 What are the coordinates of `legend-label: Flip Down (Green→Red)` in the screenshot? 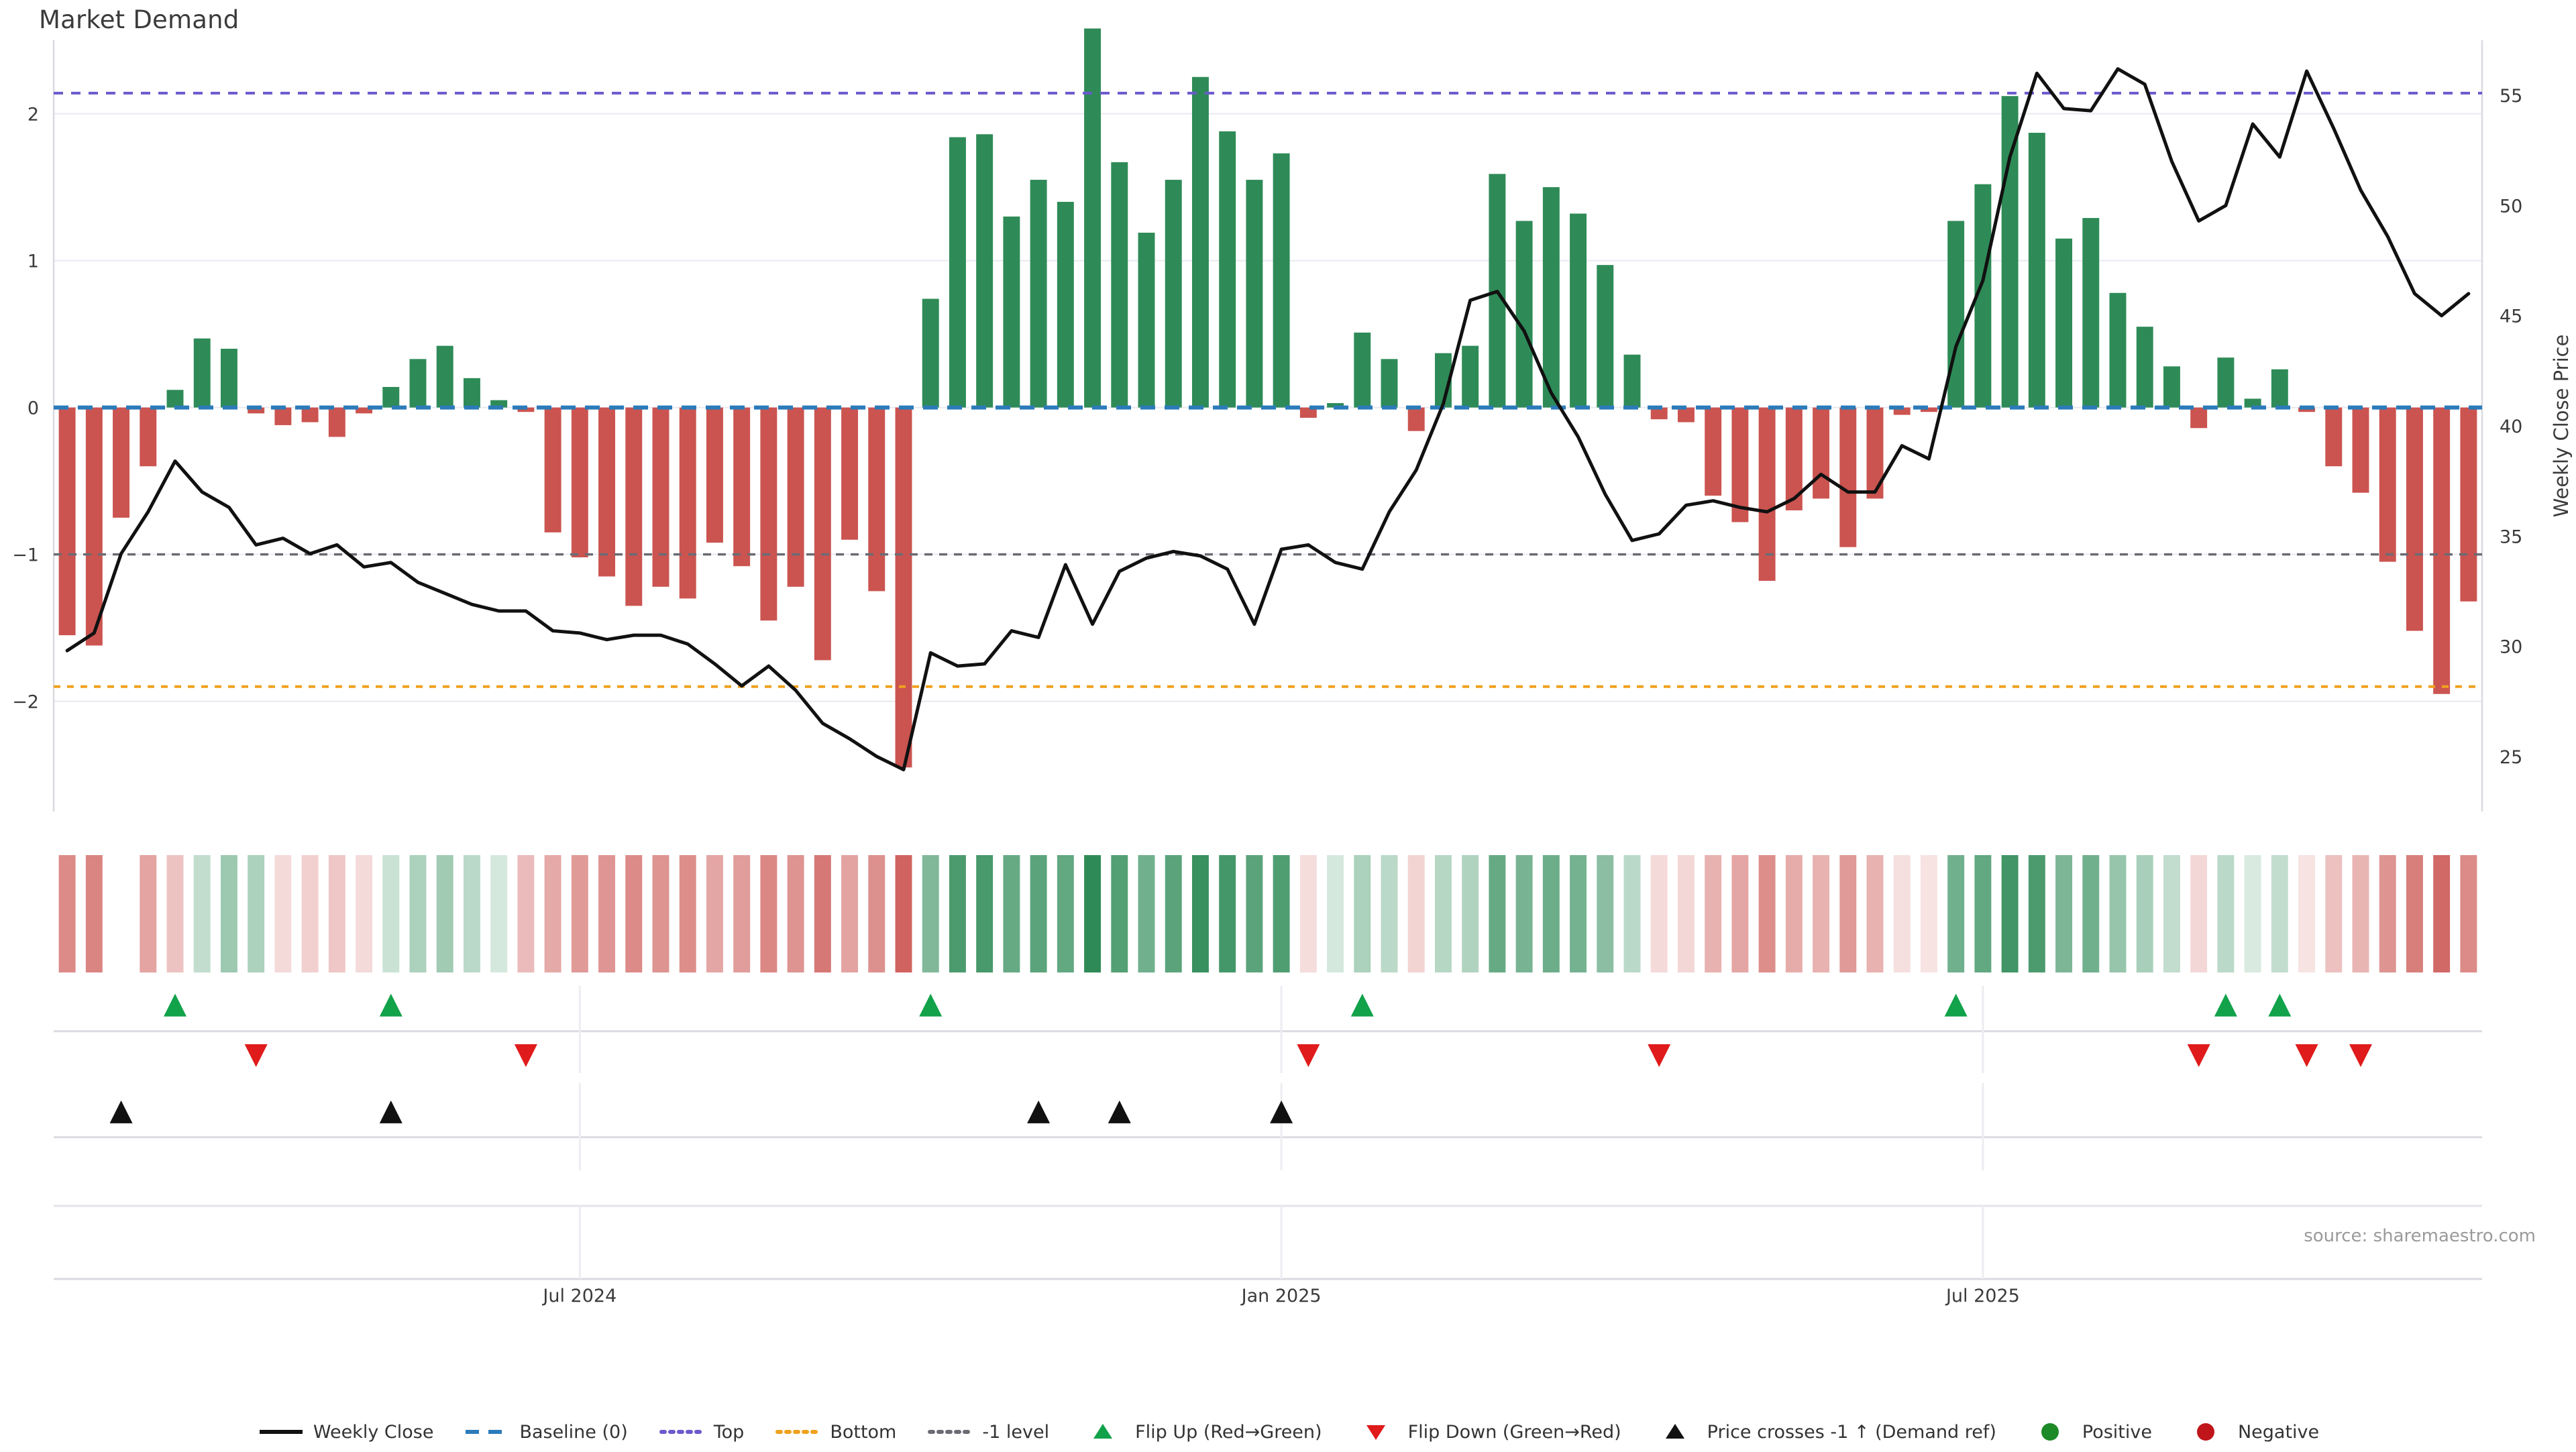 It's located at (1514, 1432).